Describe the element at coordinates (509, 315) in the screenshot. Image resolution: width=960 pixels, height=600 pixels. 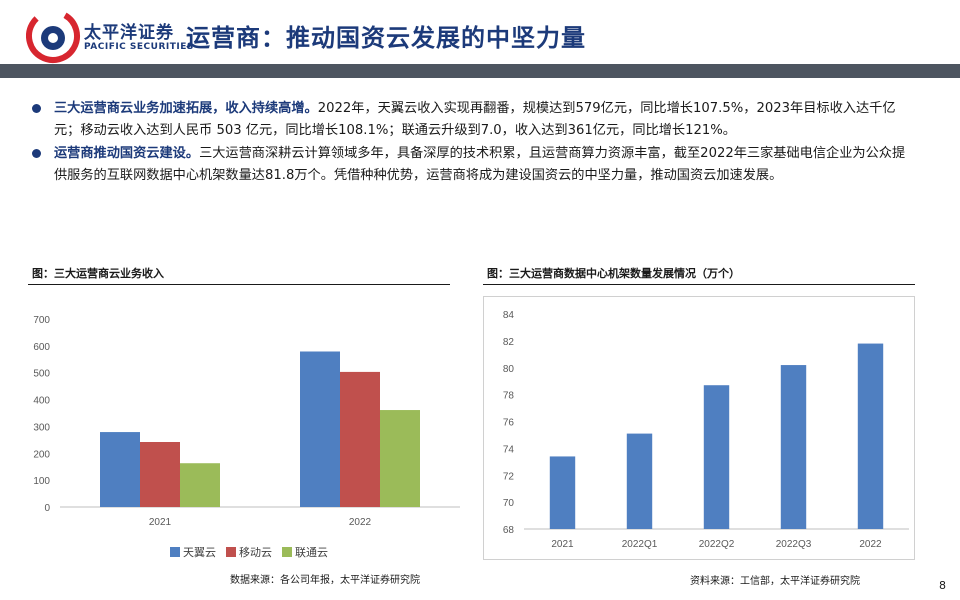
I see `y-tick-label: 84` at that location.